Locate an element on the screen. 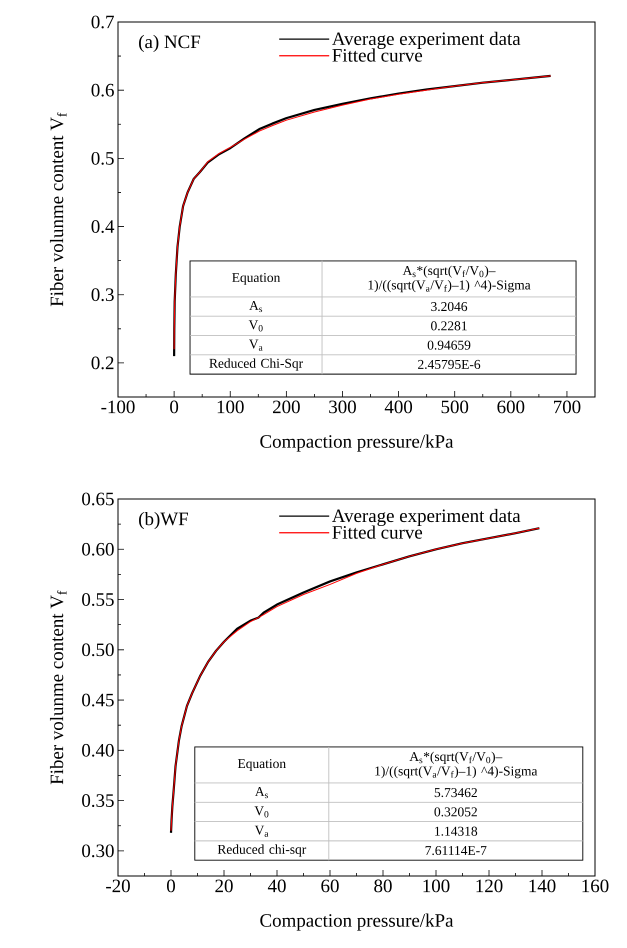 This screenshot has width=627, height=948. y-tick-label: 0.45 is located at coordinates (98, 700).